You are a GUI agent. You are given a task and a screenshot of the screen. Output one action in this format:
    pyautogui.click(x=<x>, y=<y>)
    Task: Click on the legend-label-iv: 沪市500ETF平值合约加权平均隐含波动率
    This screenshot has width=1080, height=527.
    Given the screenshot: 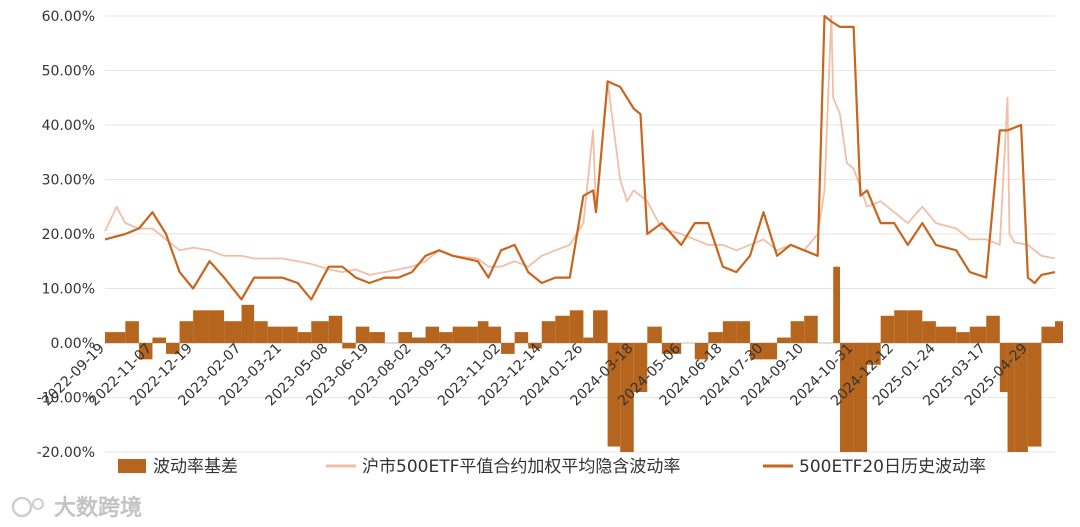 What is the action you would take?
    pyautogui.click(x=521, y=467)
    